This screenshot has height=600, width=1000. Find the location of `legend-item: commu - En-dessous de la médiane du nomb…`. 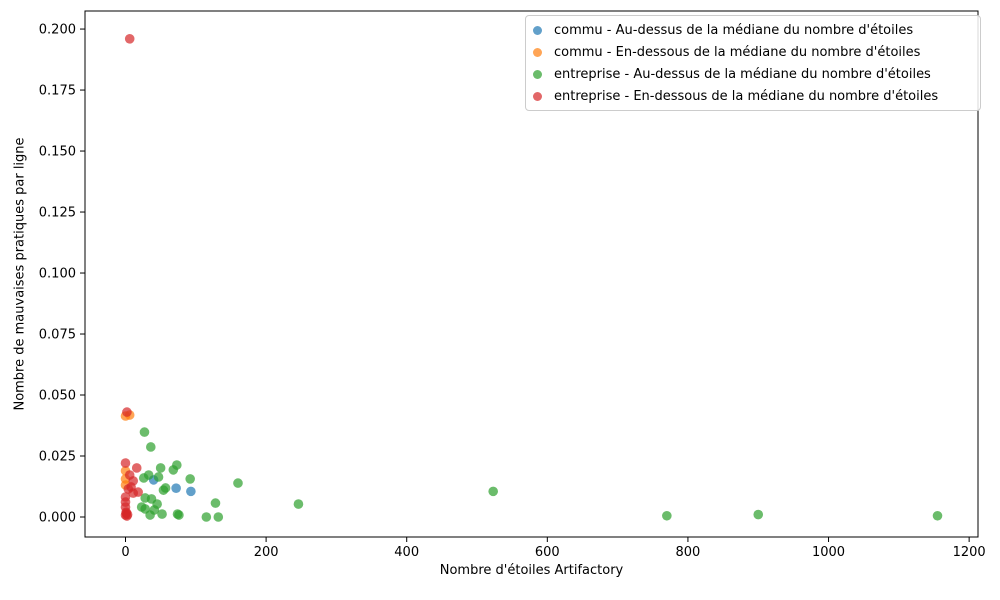

legend-item: commu - En-dessous de la médiane du nomb… is located at coordinates (753, 52).